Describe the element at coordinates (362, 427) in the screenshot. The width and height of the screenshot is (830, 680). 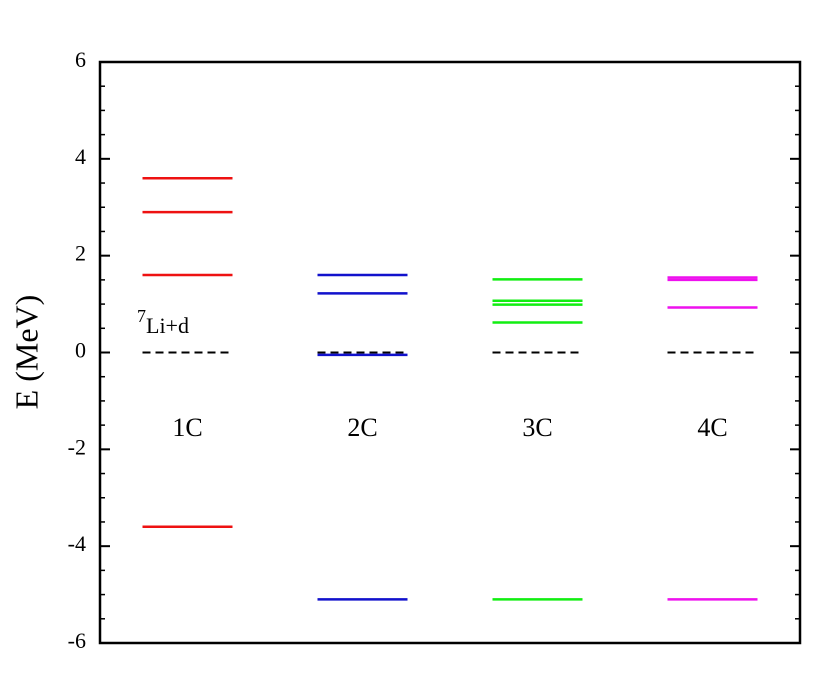
I see `column-label: 2C` at that location.